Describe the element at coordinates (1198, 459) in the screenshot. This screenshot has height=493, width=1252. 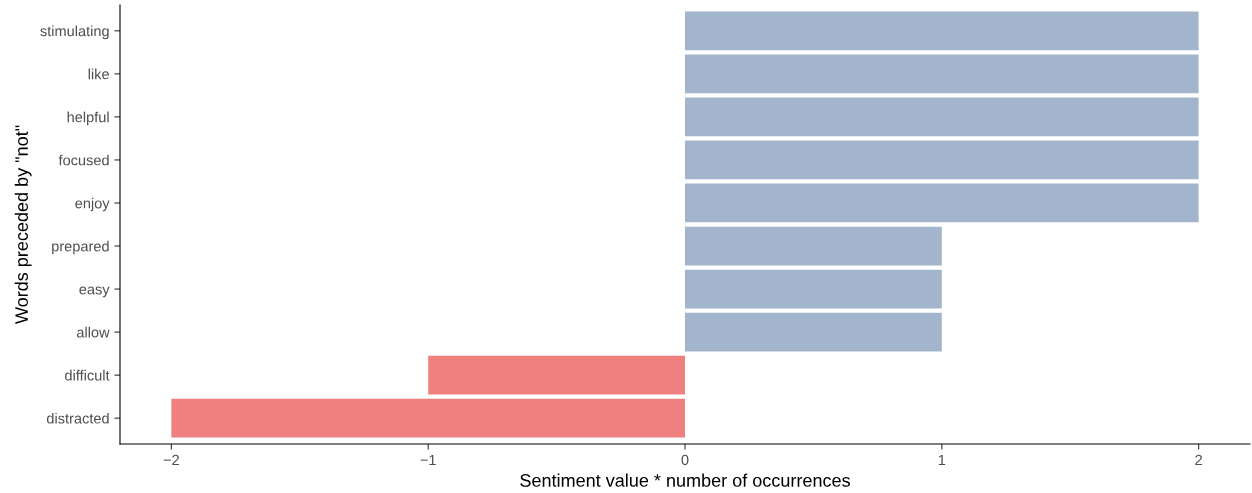
I see `x-tick-label: 2` at that location.